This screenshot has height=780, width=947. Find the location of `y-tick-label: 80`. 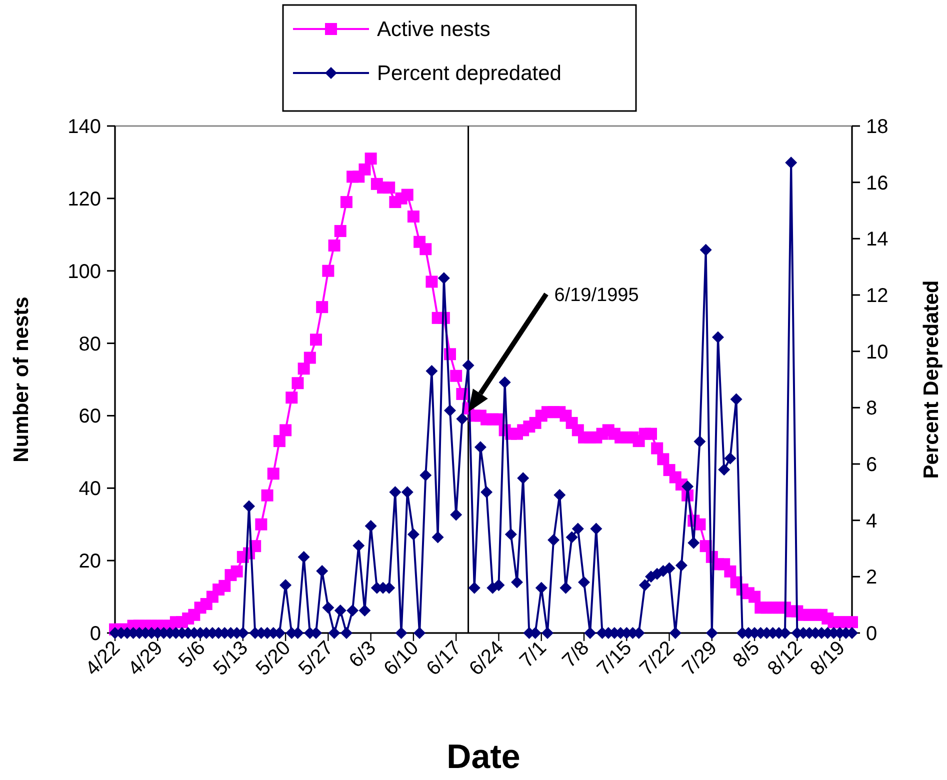

y-tick-label: 80 is located at coordinates (89, 344).